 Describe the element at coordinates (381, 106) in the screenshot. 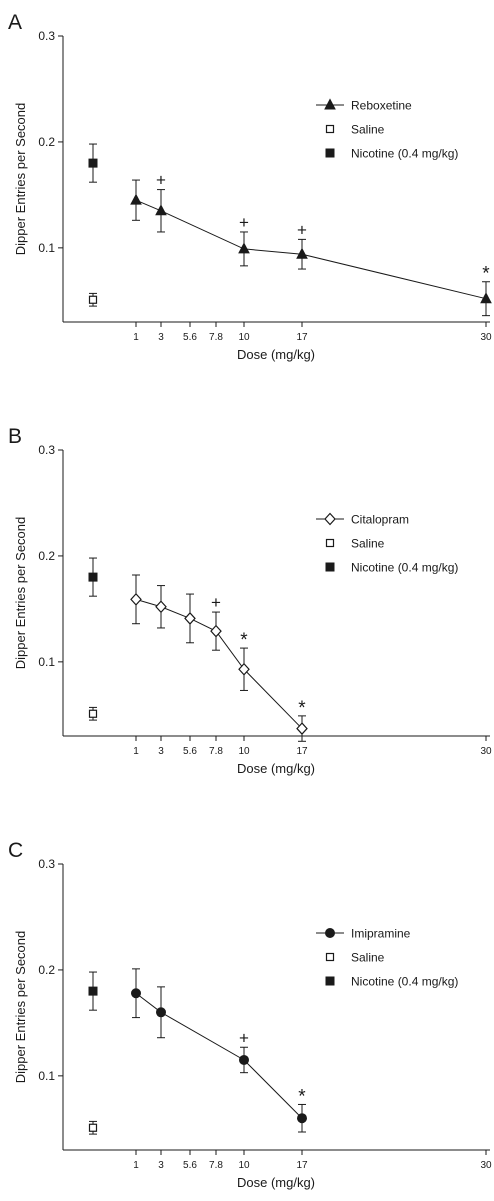

I see `legend-label: Reboxetine` at that location.